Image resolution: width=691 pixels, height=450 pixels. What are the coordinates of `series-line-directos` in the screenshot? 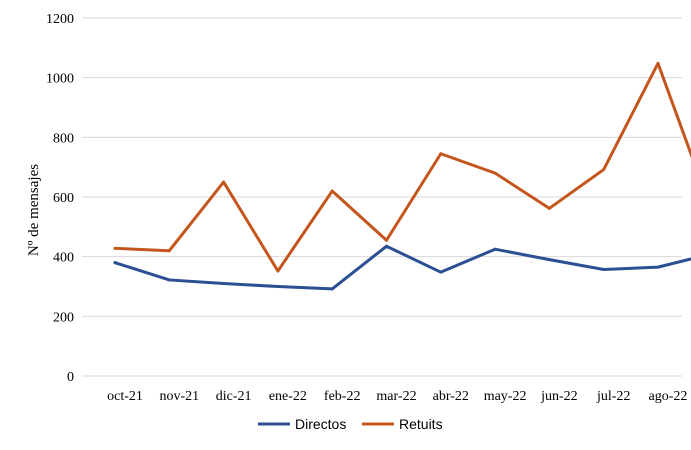 It's located at (402, 267).